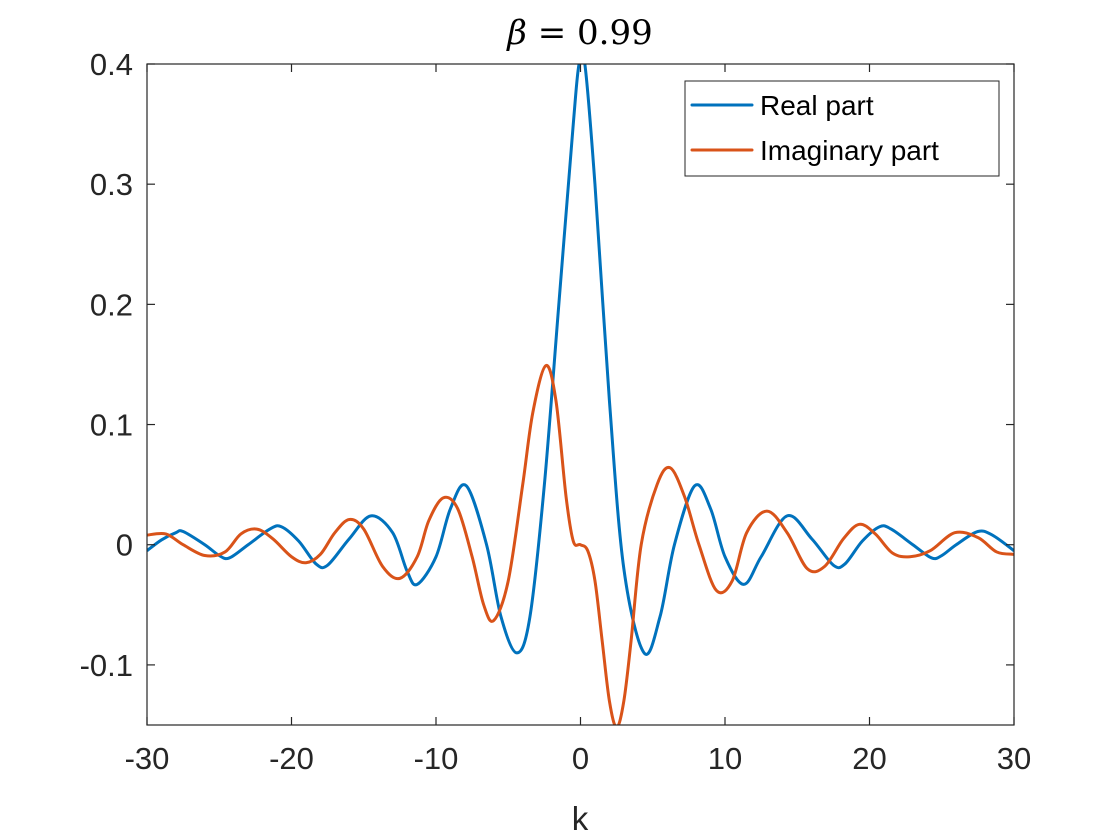  What do you see at coordinates (111, 184) in the screenshot?
I see `y-tick-label: 0.3` at bounding box center [111, 184].